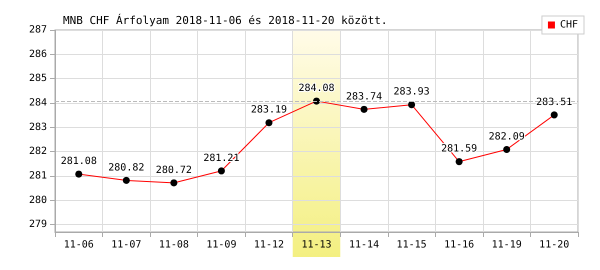 This screenshot has width=600, height=270. I want to click on y-tick-label: 287, so click(37, 30).